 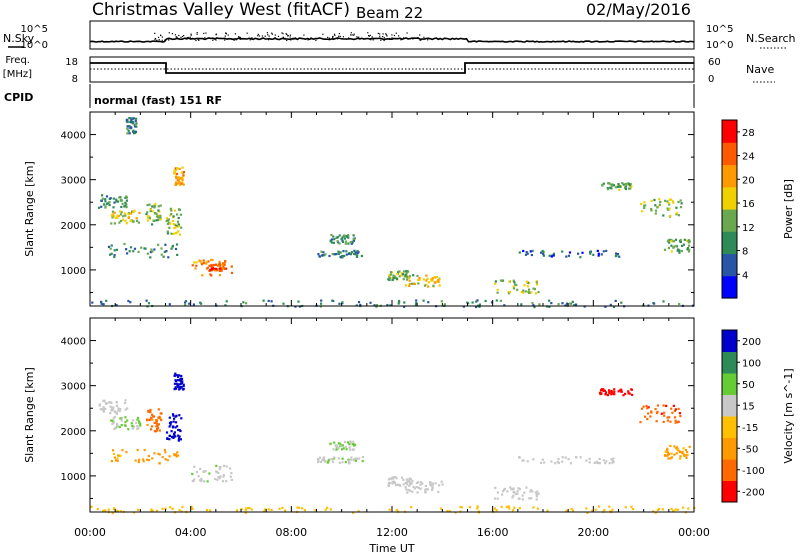 What do you see at coordinates (748, 385) in the screenshot?
I see `colorbar-tick-label: 50` at bounding box center [748, 385].